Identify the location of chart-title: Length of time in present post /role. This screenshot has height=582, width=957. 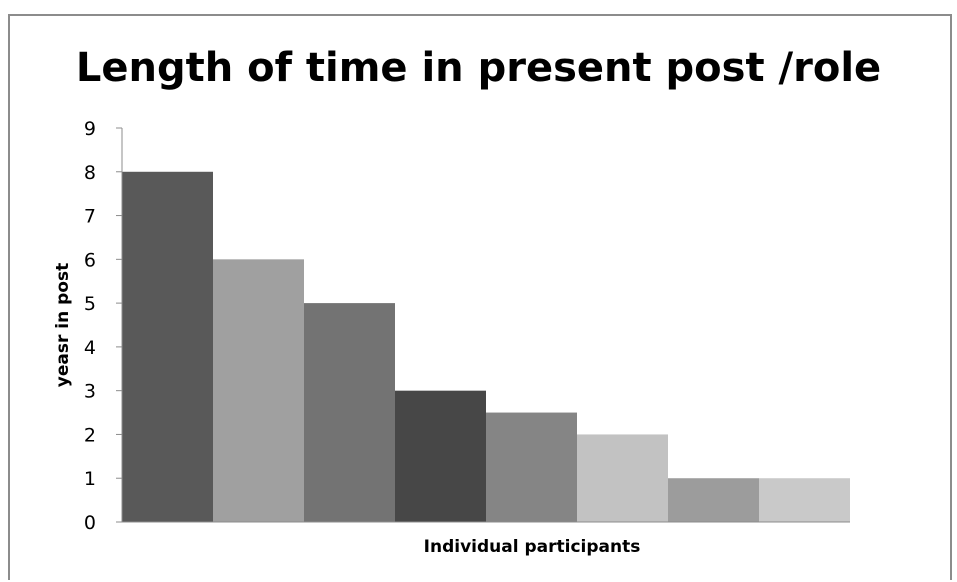
(478, 68).